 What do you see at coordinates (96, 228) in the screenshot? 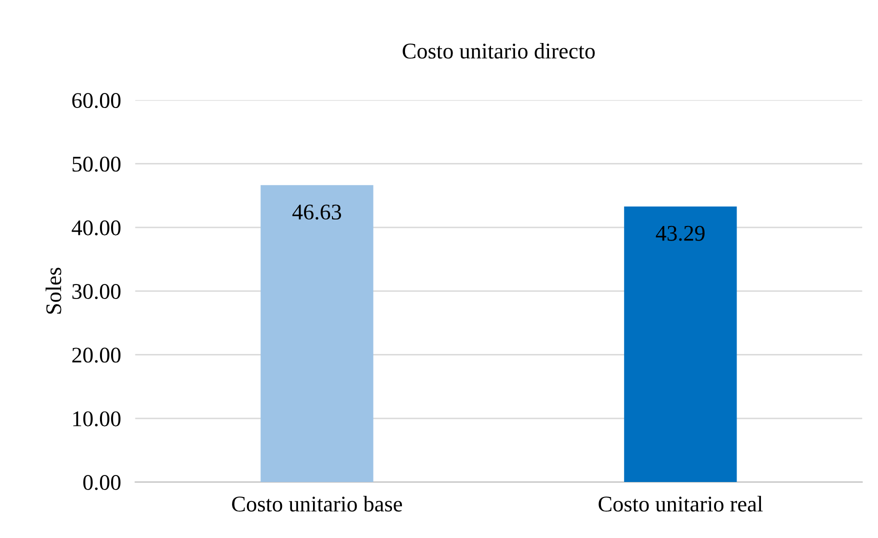
I see `y-tick-label: 40.00` at bounding box center [96, 228].